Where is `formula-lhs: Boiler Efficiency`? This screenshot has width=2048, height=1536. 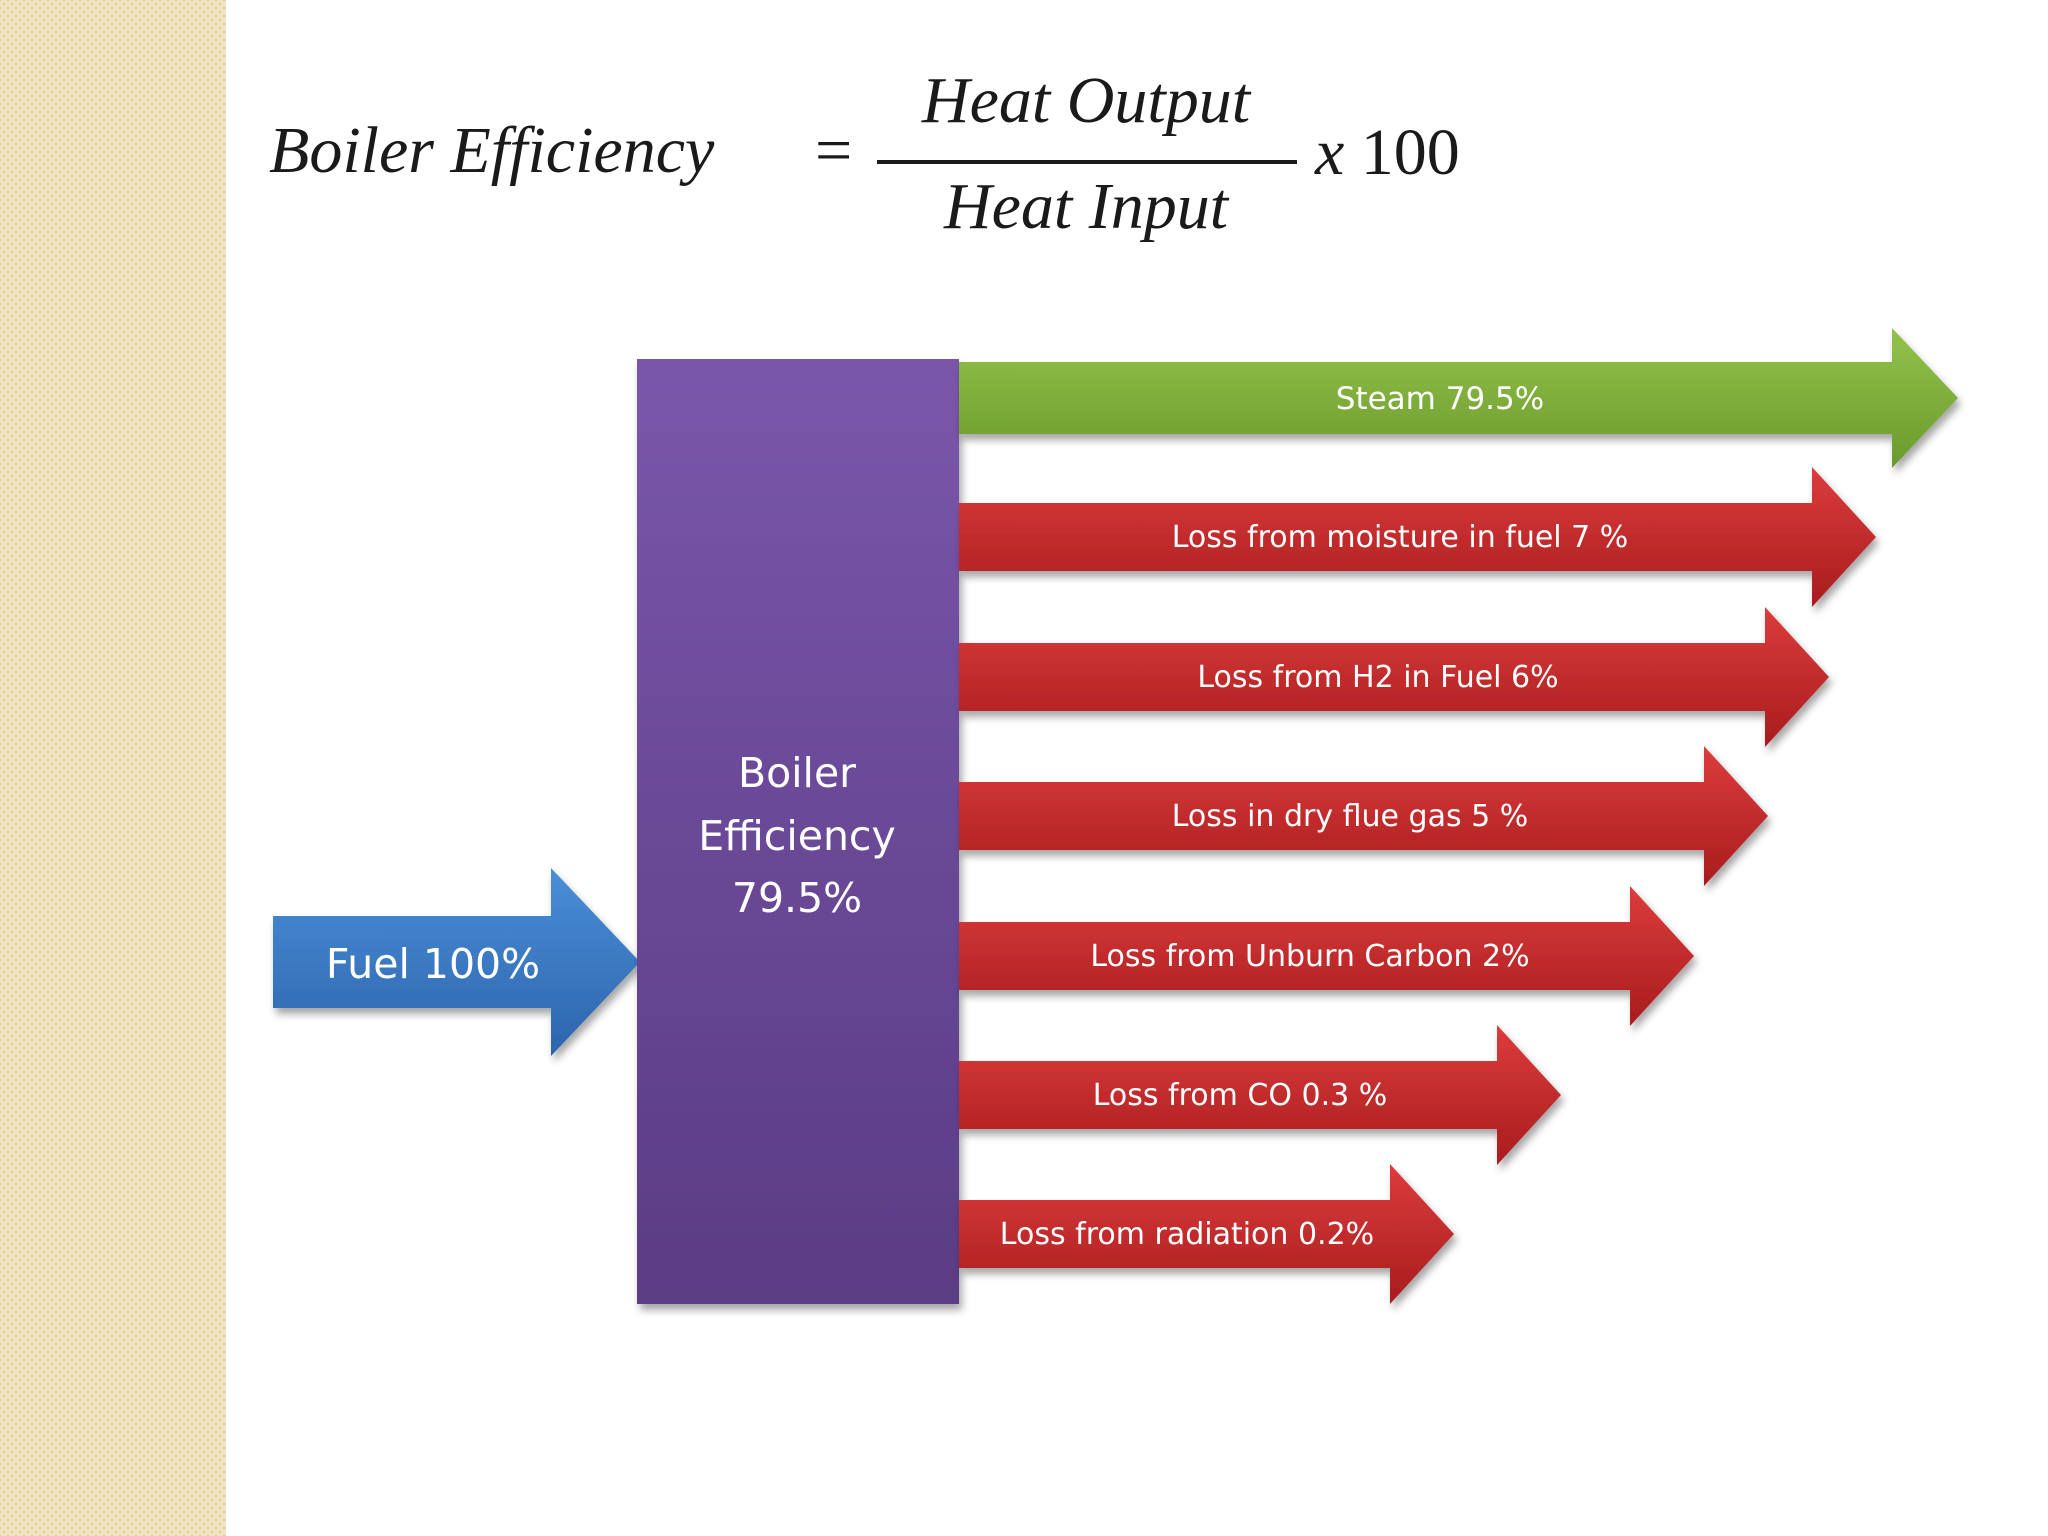 formula-lhs: Boiler Efficiency is located at coordinates (492, 150).